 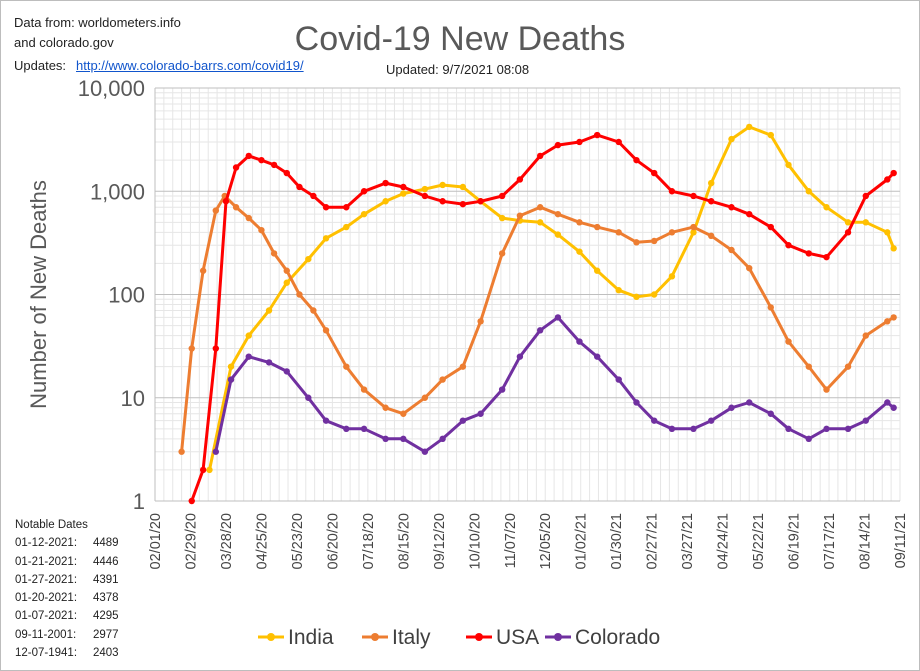 What do you see at coordinates (106, 653) in the screenshot?
I see `notable-value: 2403` at bounding box center [106, 653].